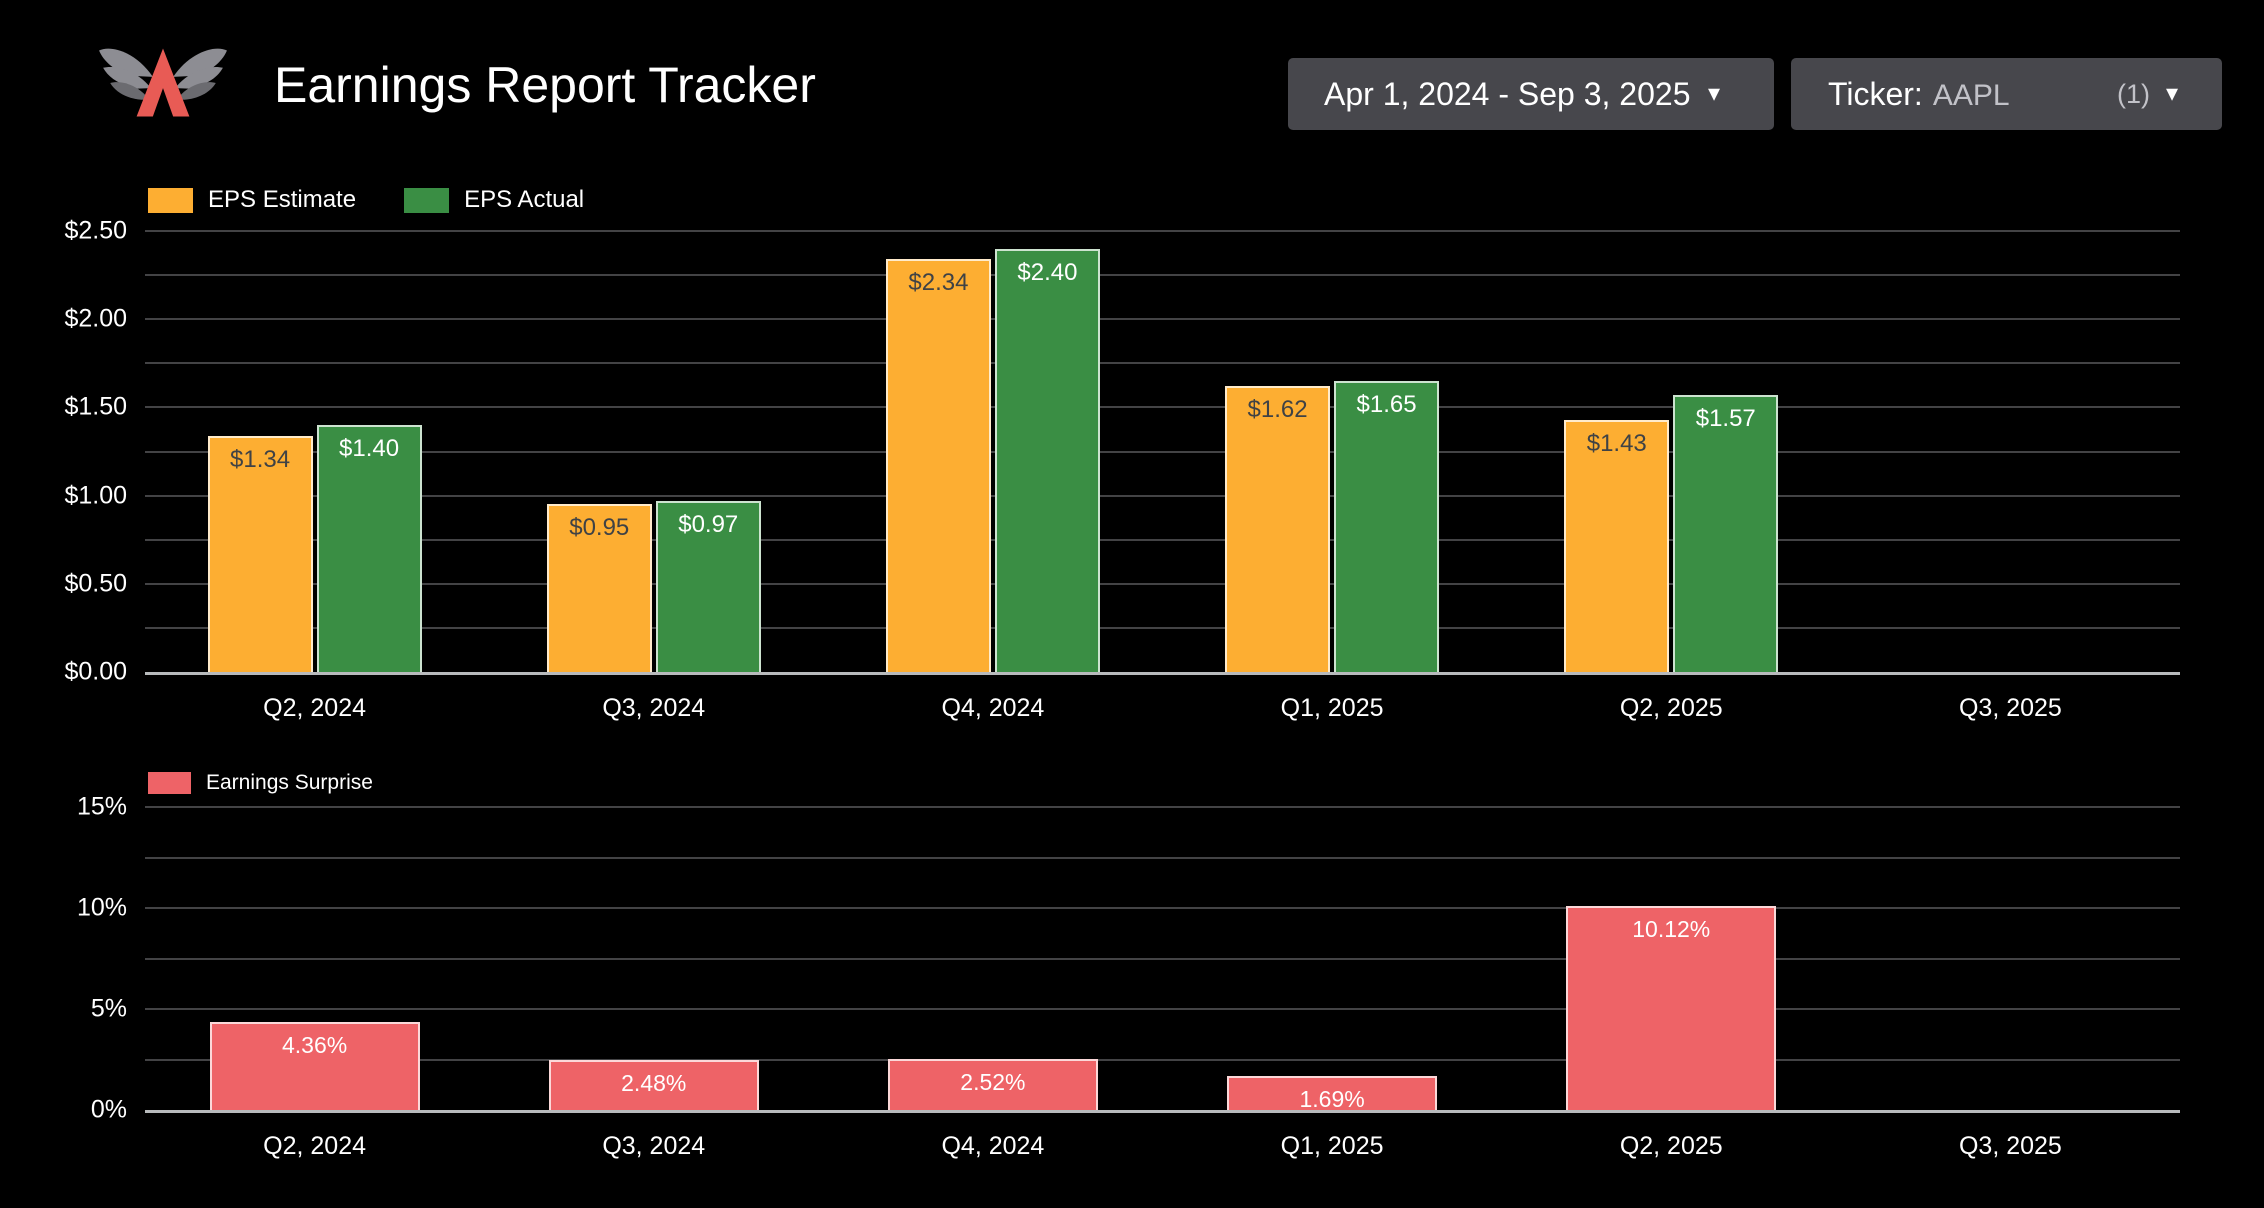  I want to click on date-range-dropdown: Apr 1, 2024 - Sep 3, 2025 ▾, so click(1531, 94).